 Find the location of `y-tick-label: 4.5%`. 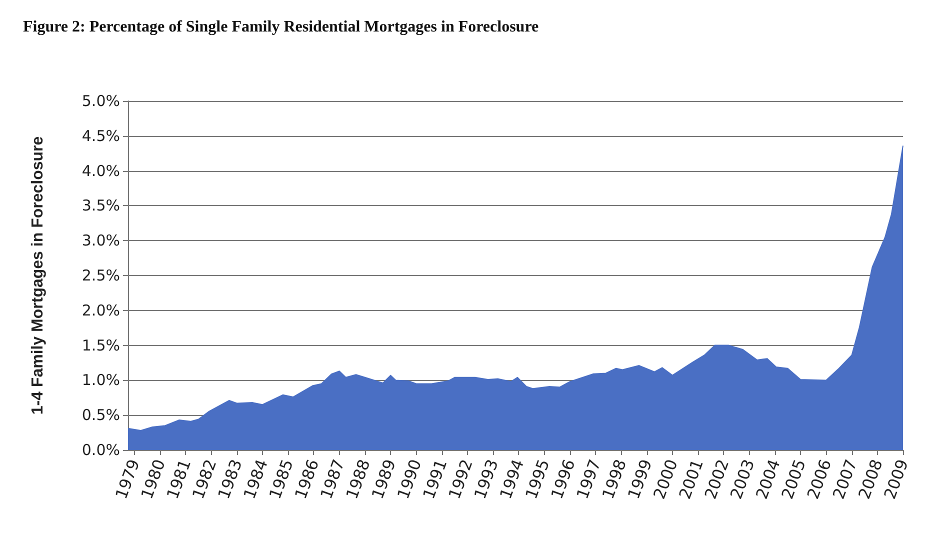

y-tick-label: 4.5% is located at coordinates (101, 135).